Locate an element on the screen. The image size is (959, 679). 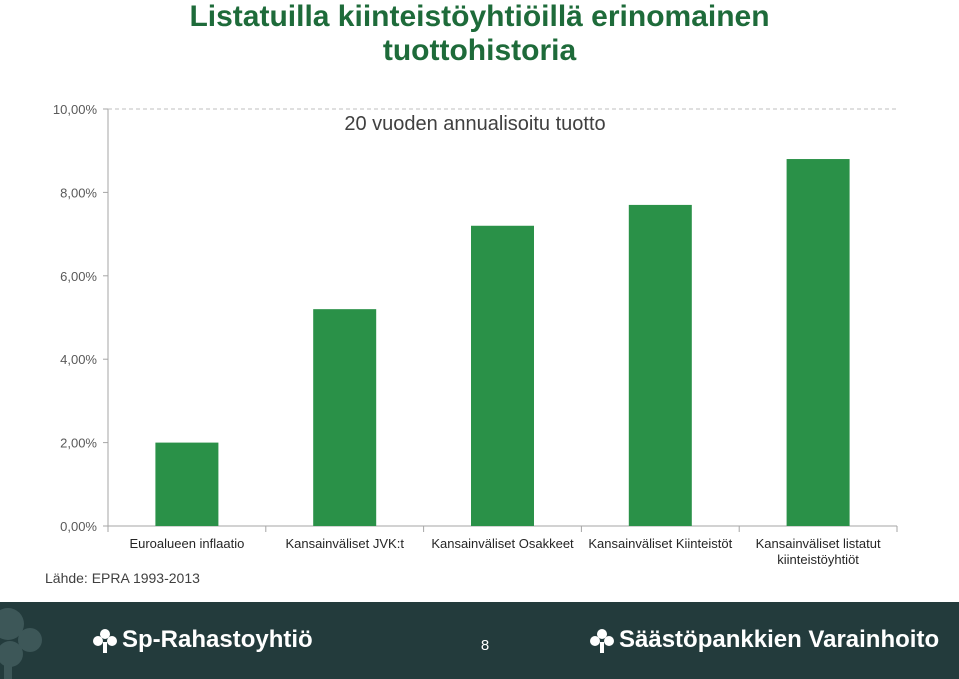
brand-right-label: Säästöpankkien Varainhoito is located at coordinates (779, 639).